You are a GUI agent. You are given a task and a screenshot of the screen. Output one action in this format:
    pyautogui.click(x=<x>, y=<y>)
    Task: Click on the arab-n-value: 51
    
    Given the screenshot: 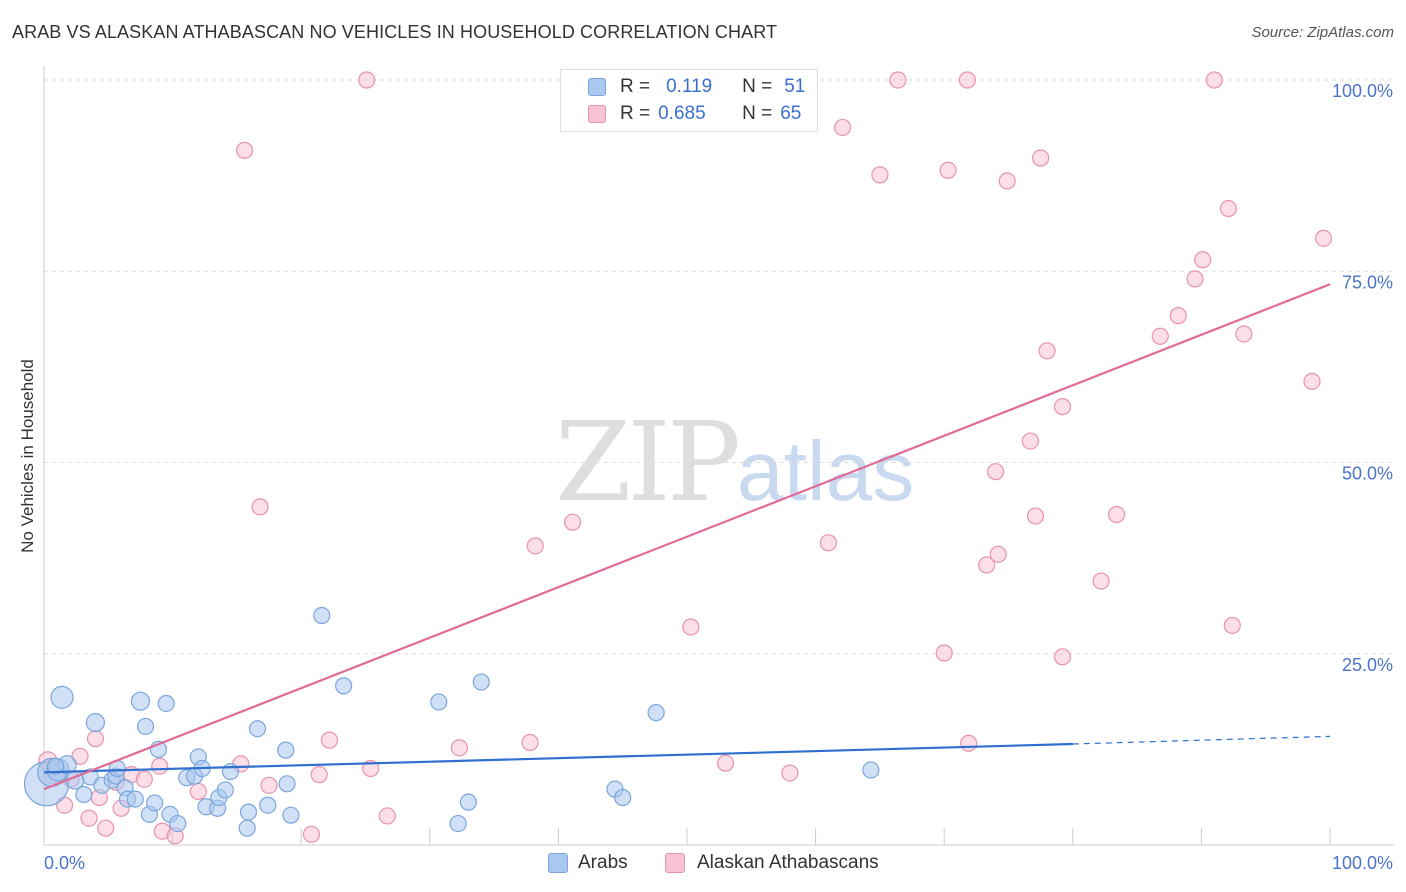 What is the action you would take?
    pyautogui.click(x=795, y=86)
    